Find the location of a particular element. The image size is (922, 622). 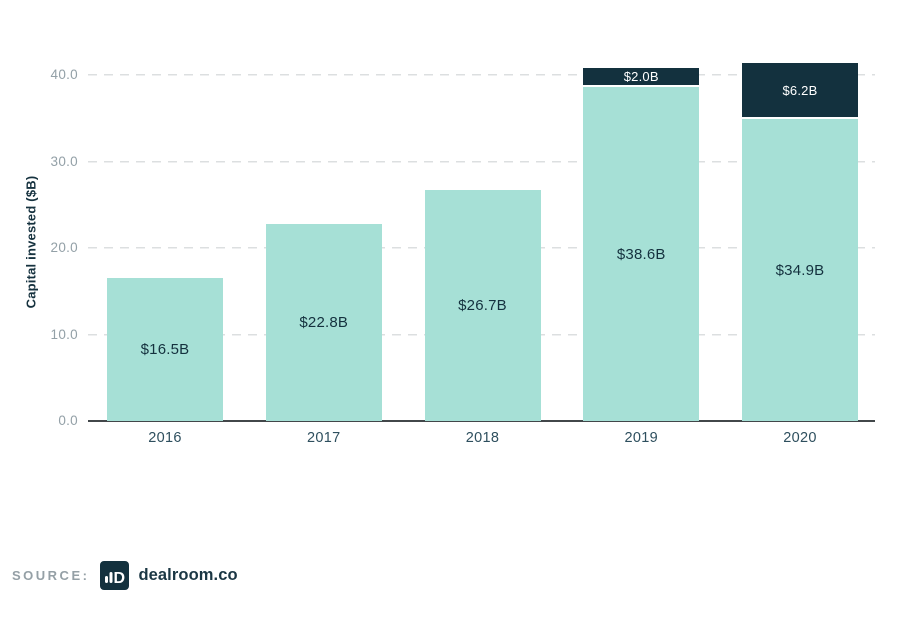

gridline-40.0 is located at coordinates (481, 75).